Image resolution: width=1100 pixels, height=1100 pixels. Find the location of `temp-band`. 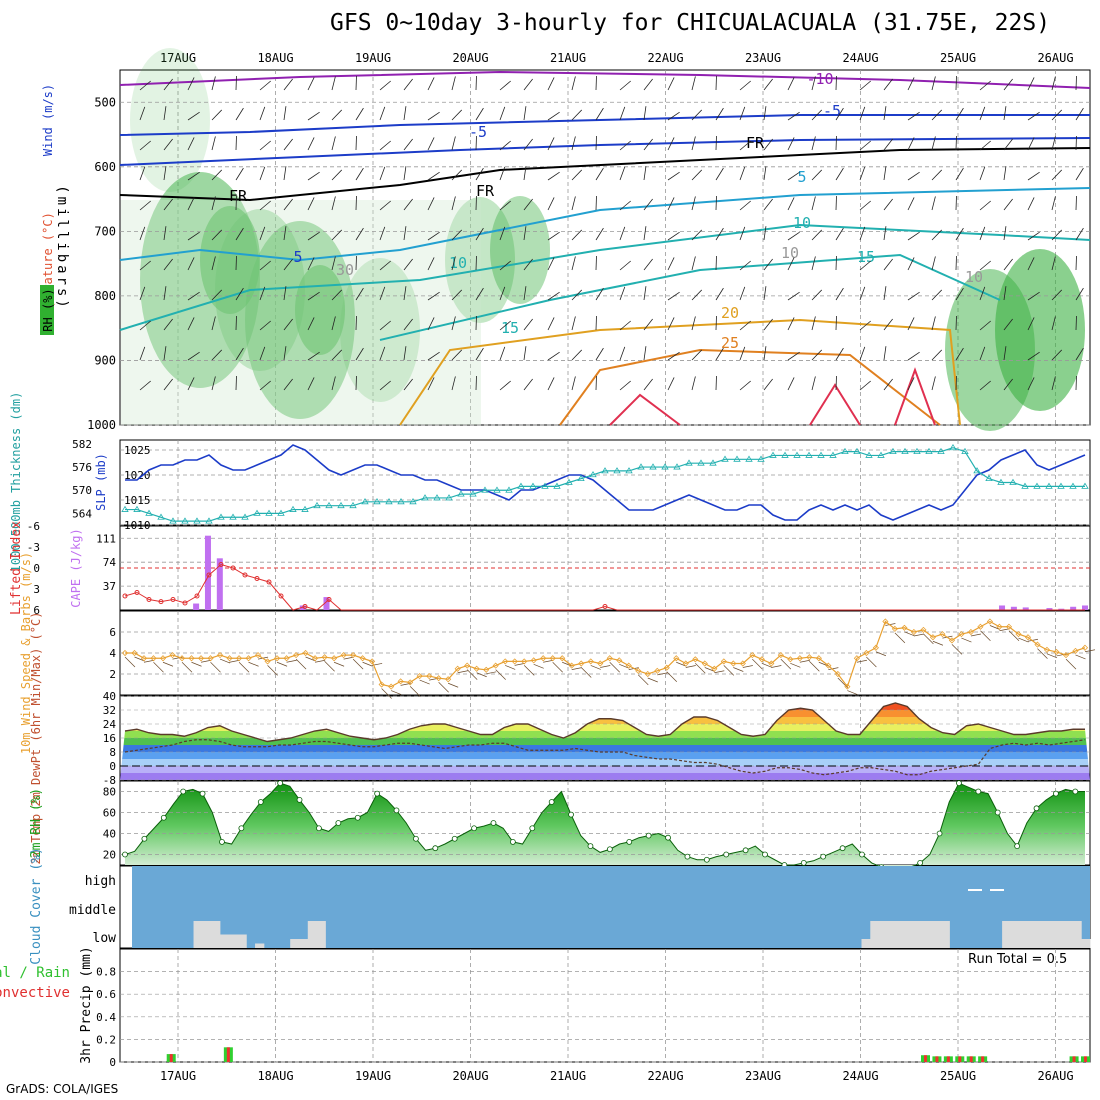

temp-band is located at coordinates (605, 741).